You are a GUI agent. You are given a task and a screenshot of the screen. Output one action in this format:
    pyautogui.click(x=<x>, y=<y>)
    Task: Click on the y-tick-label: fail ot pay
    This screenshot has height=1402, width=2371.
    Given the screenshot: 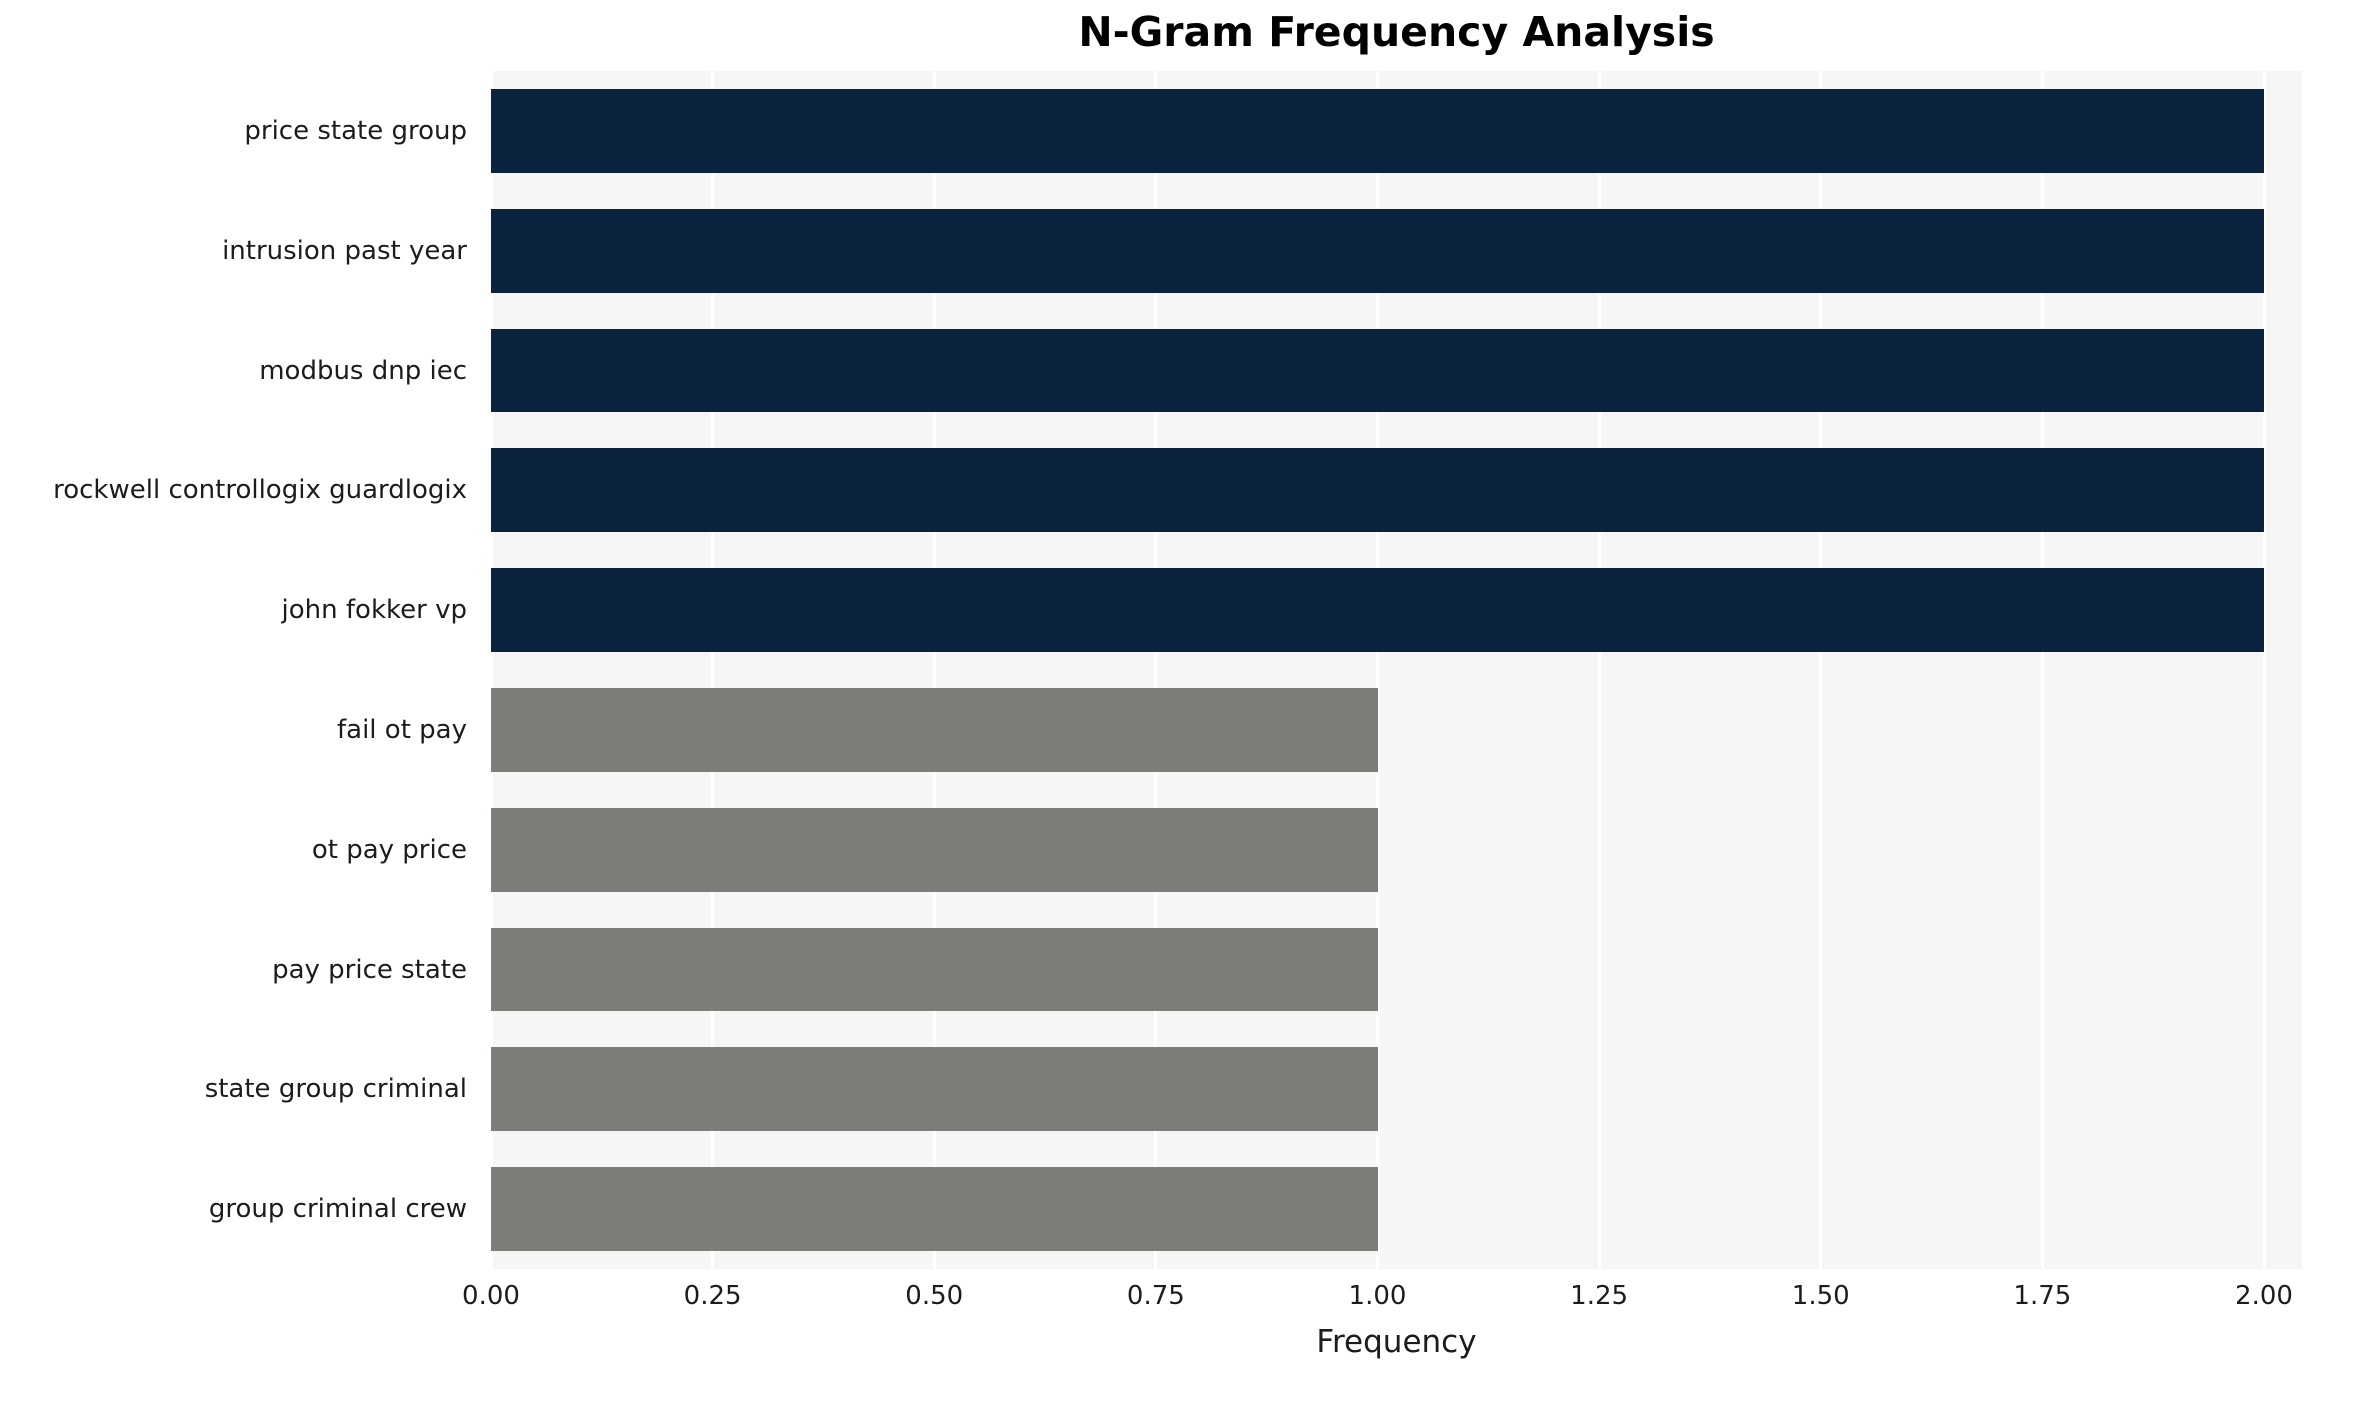 What is the action you would take?
    pyautogui.click(x=402, y=729)
    